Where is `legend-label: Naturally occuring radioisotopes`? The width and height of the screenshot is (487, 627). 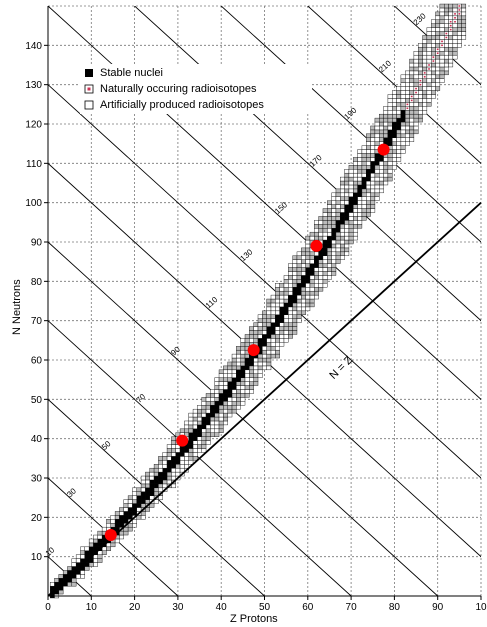
legend-label: Naturally occuring radioisotopes is located at coordinates (178, 89).